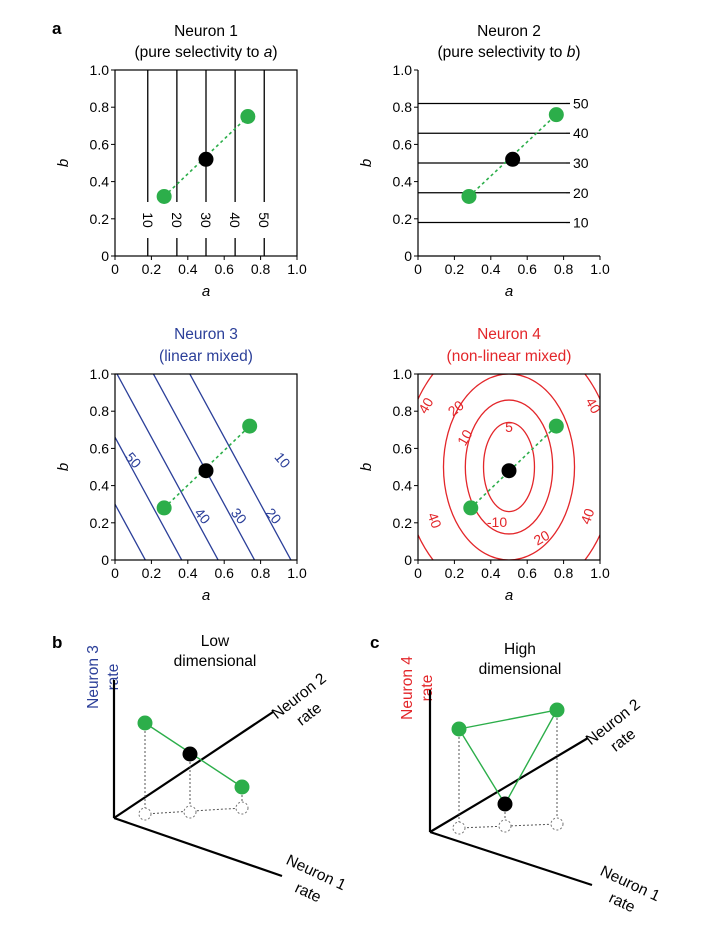 Image resolution: width=706 pixels, height=937 pixels. Describe the element at coordinates (235, 220) in the screenshot. I see `neuron1-contour-label-40: 40` at that location.